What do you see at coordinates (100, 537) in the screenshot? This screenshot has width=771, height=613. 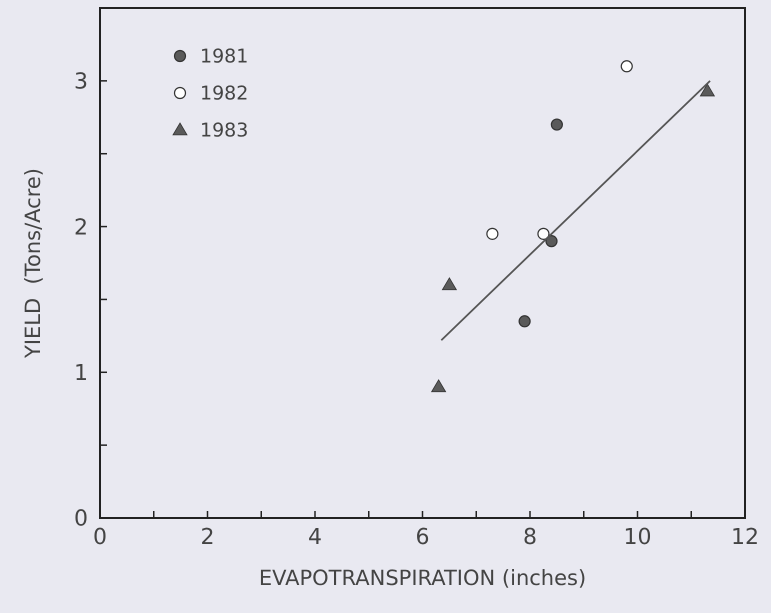 I see `x-tick-label: 0` at bounding box center [100, 537].